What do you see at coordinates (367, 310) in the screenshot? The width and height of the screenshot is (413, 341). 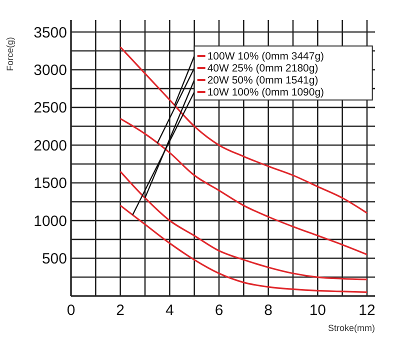 I see `x-tick-label: 12` at bounding box center [367, 310].